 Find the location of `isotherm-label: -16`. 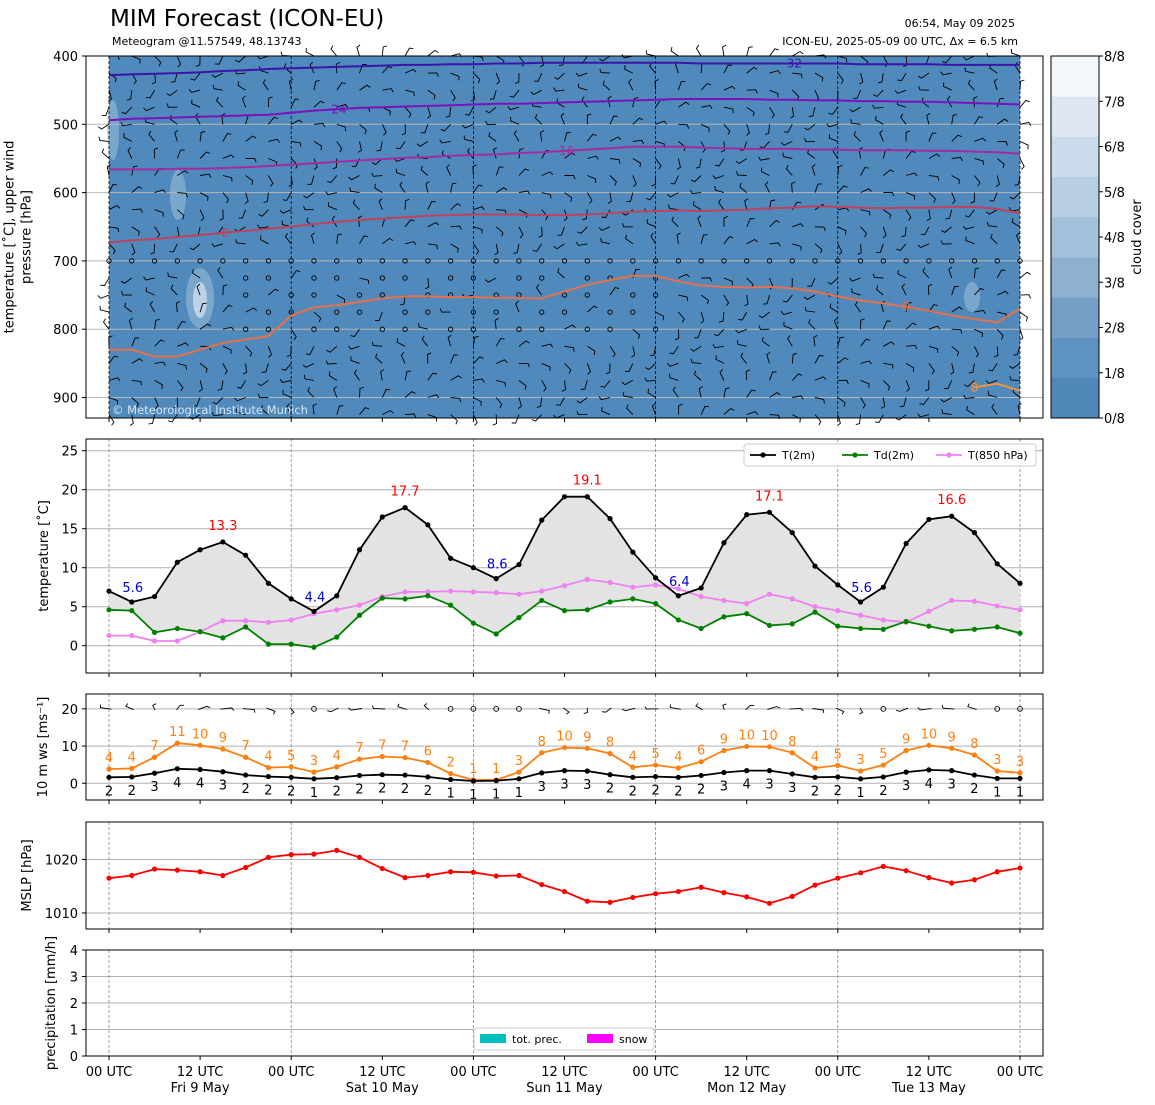

isotherm-label: -16 is located at coordinates (565, 151).